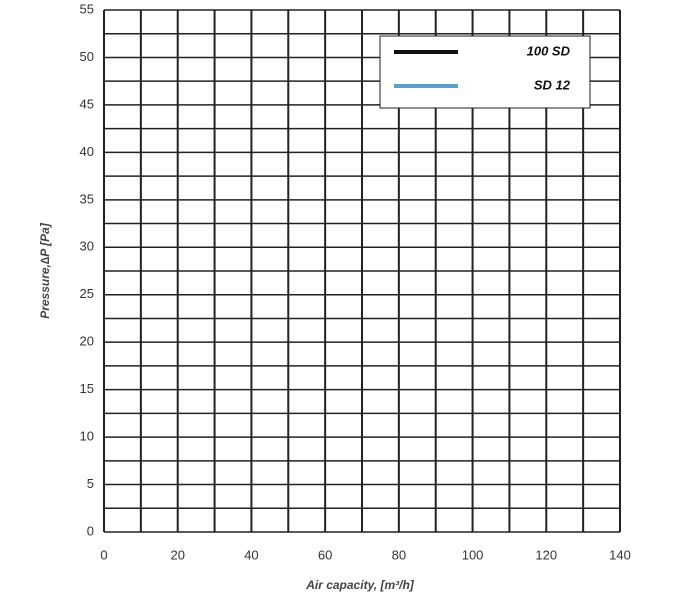  I want to click on x-tick-label: 40, so click(251, 554).